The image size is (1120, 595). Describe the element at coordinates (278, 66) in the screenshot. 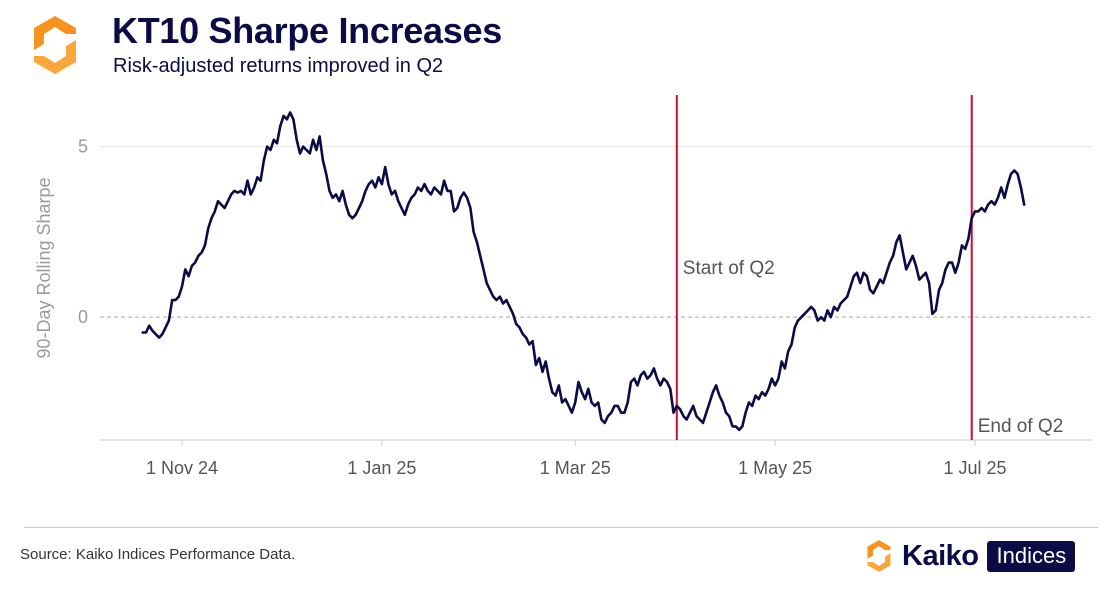

I see `chart-subtitle: Risk-adjusted returns improved in Q2` at that location.